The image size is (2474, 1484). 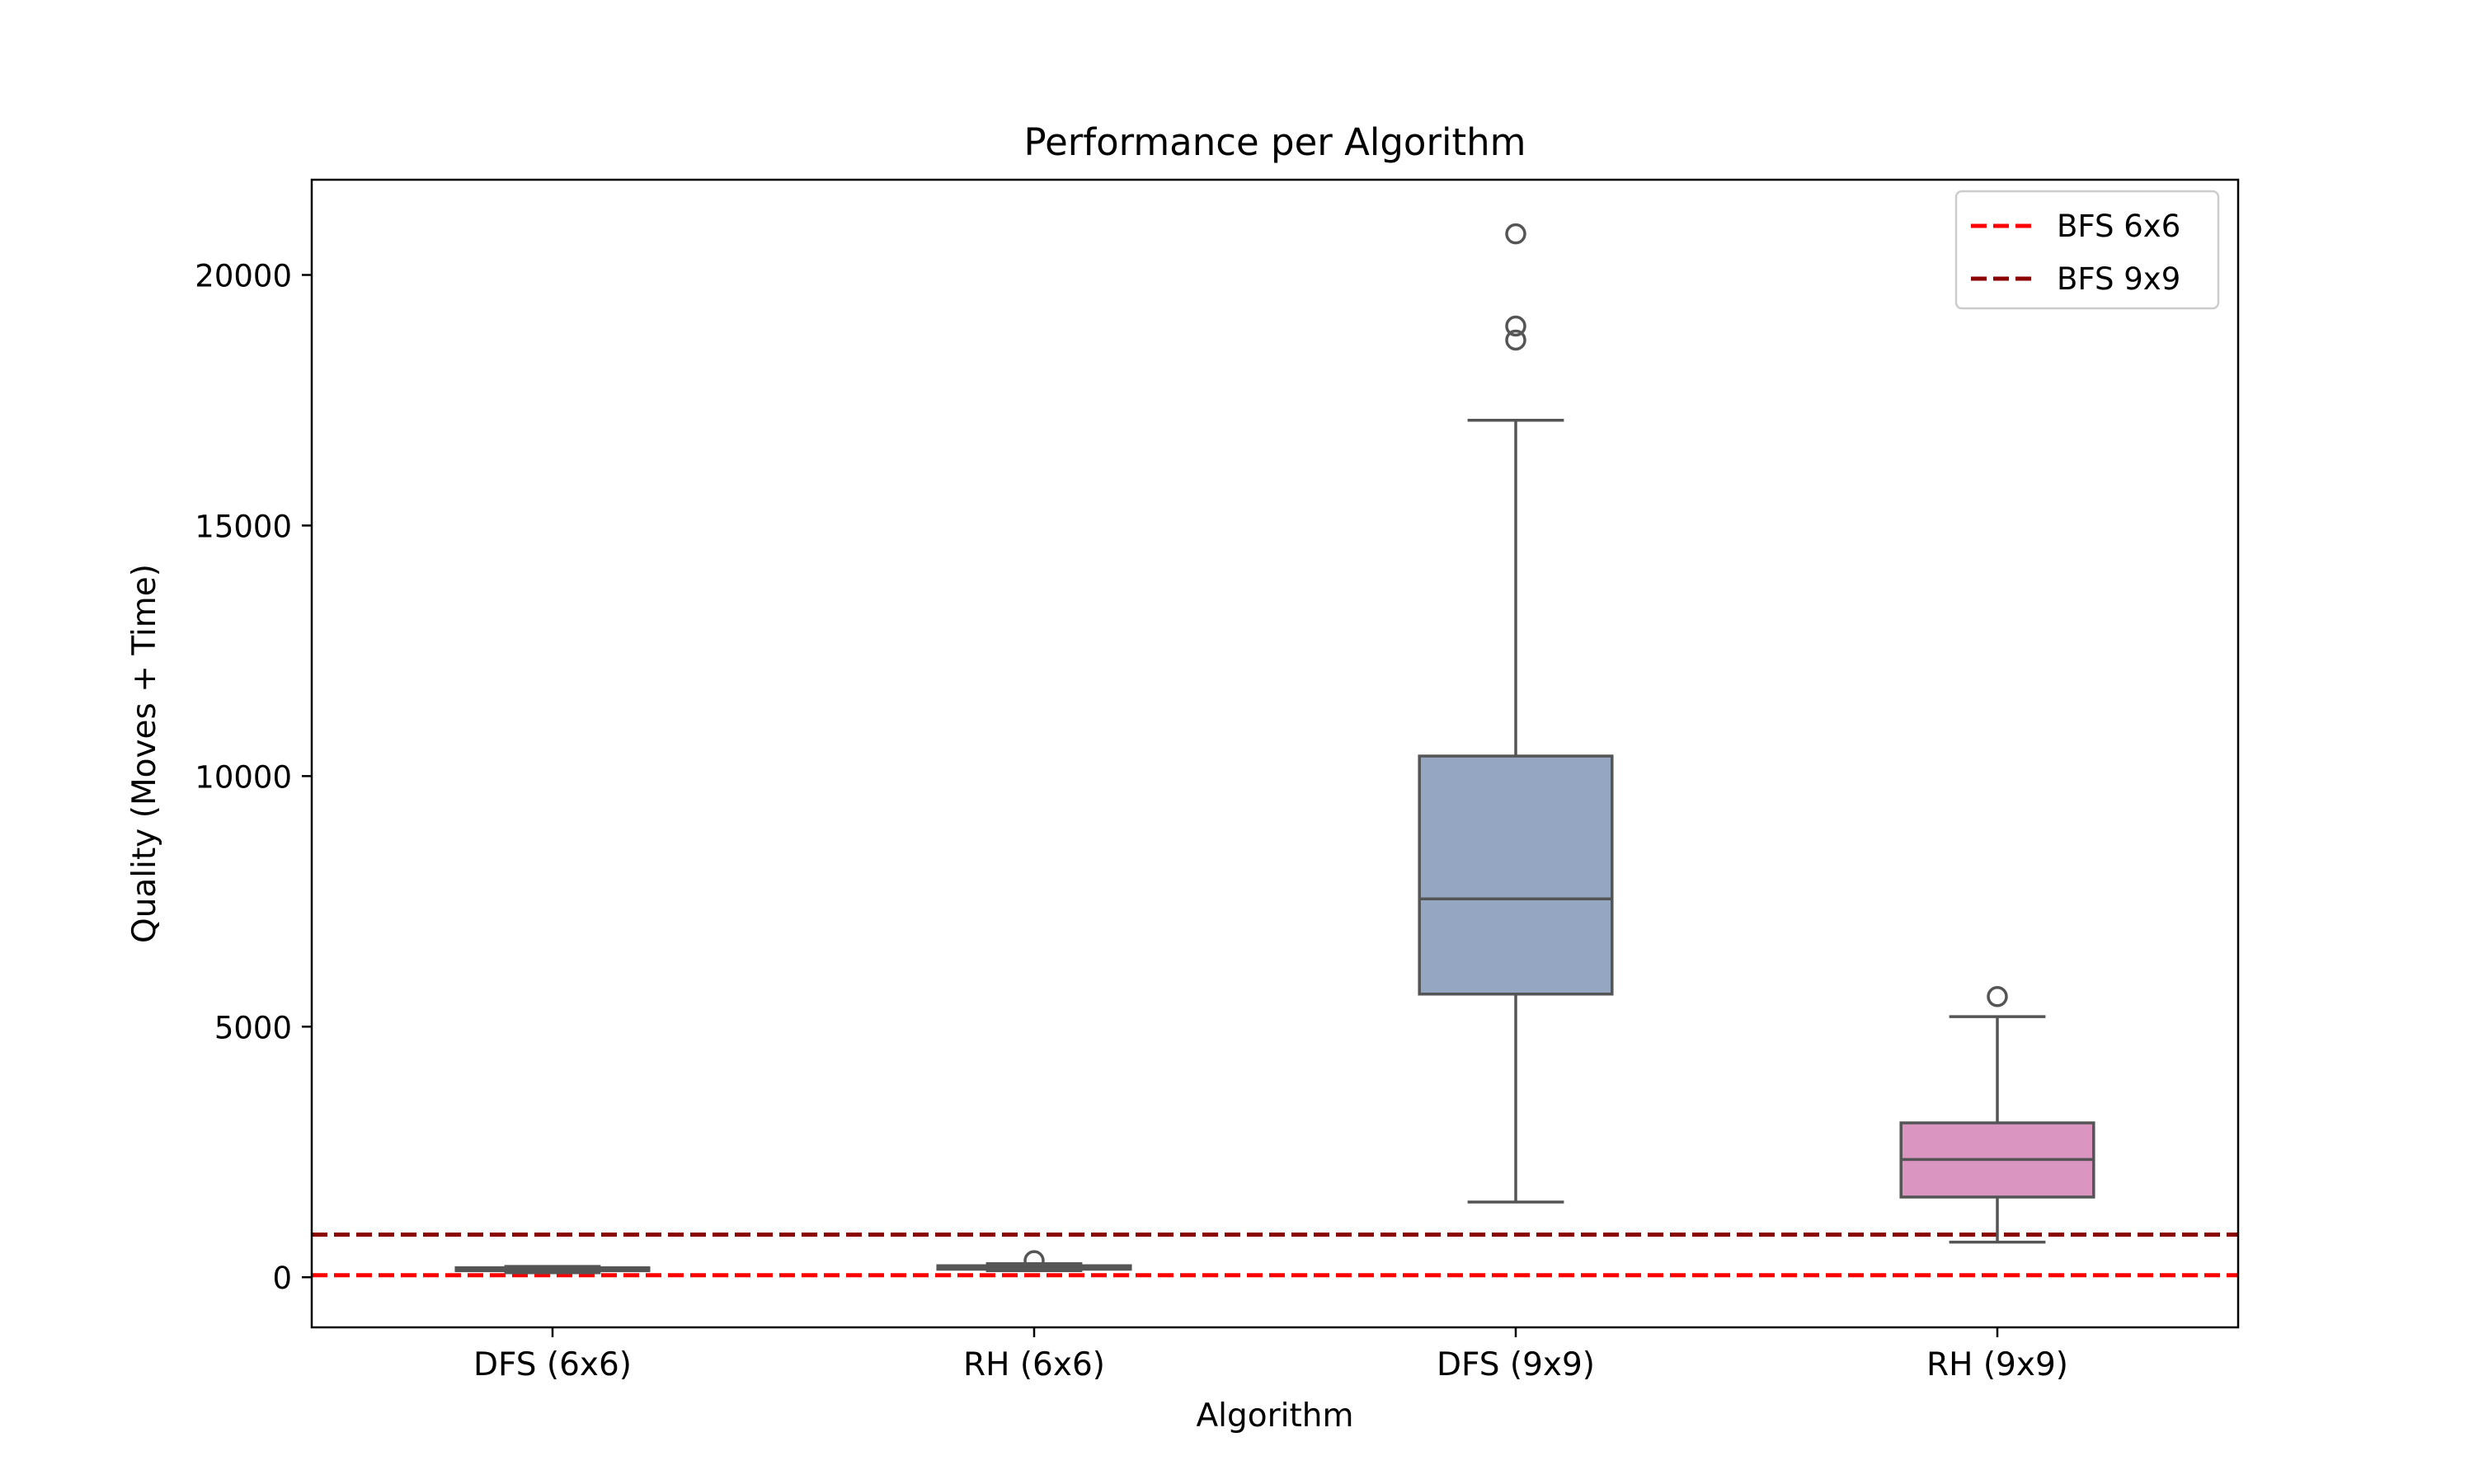 I want to click on y-tick-label: 20000, so click(x=243, y=276).